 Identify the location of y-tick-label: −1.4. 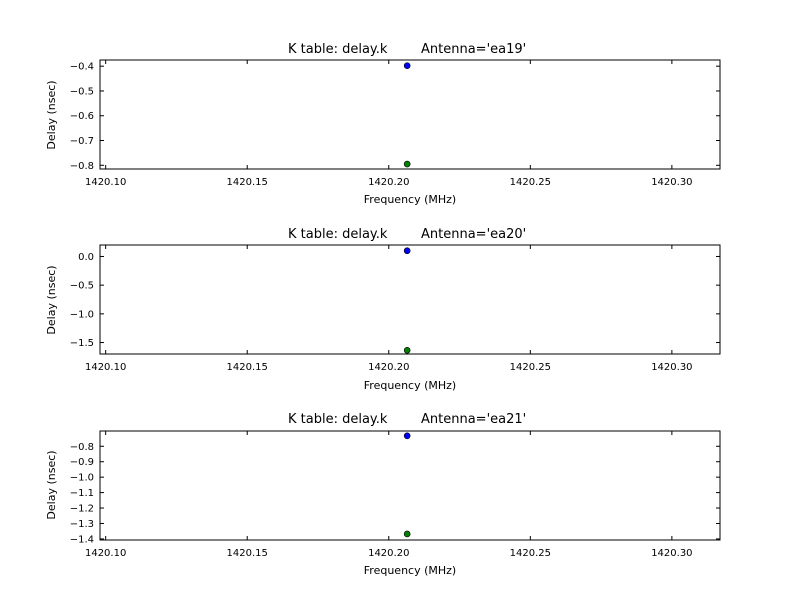
(82, 539).